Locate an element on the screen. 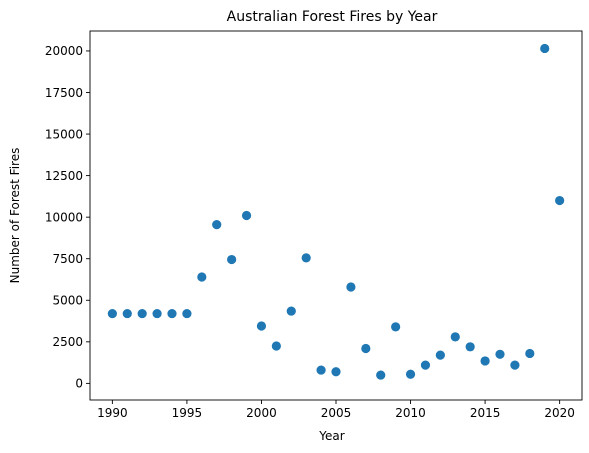 The height and width of the screenshot is (453, 589). y-tick-label: 7500 is located at coordinates (67, 259).